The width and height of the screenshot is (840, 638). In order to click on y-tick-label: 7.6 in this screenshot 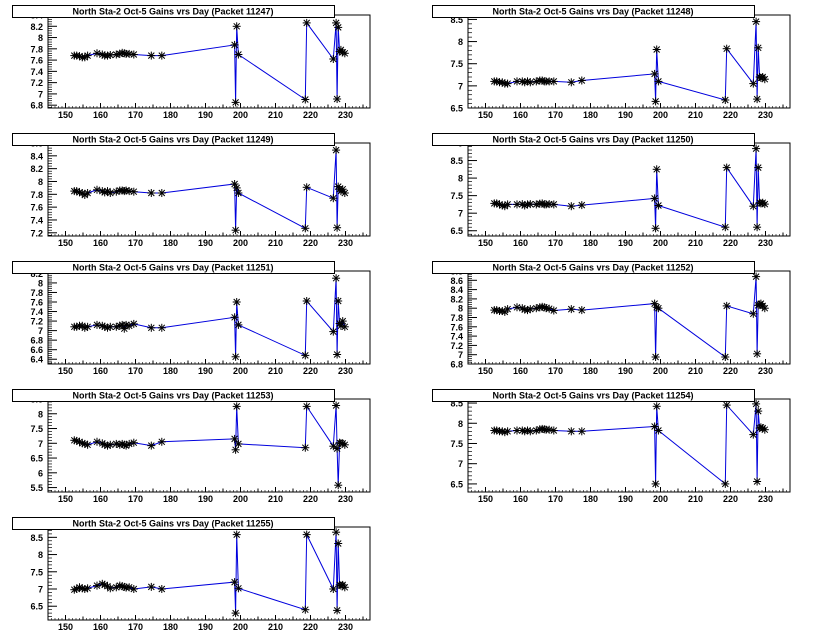, I will do `click(36, 303)`.